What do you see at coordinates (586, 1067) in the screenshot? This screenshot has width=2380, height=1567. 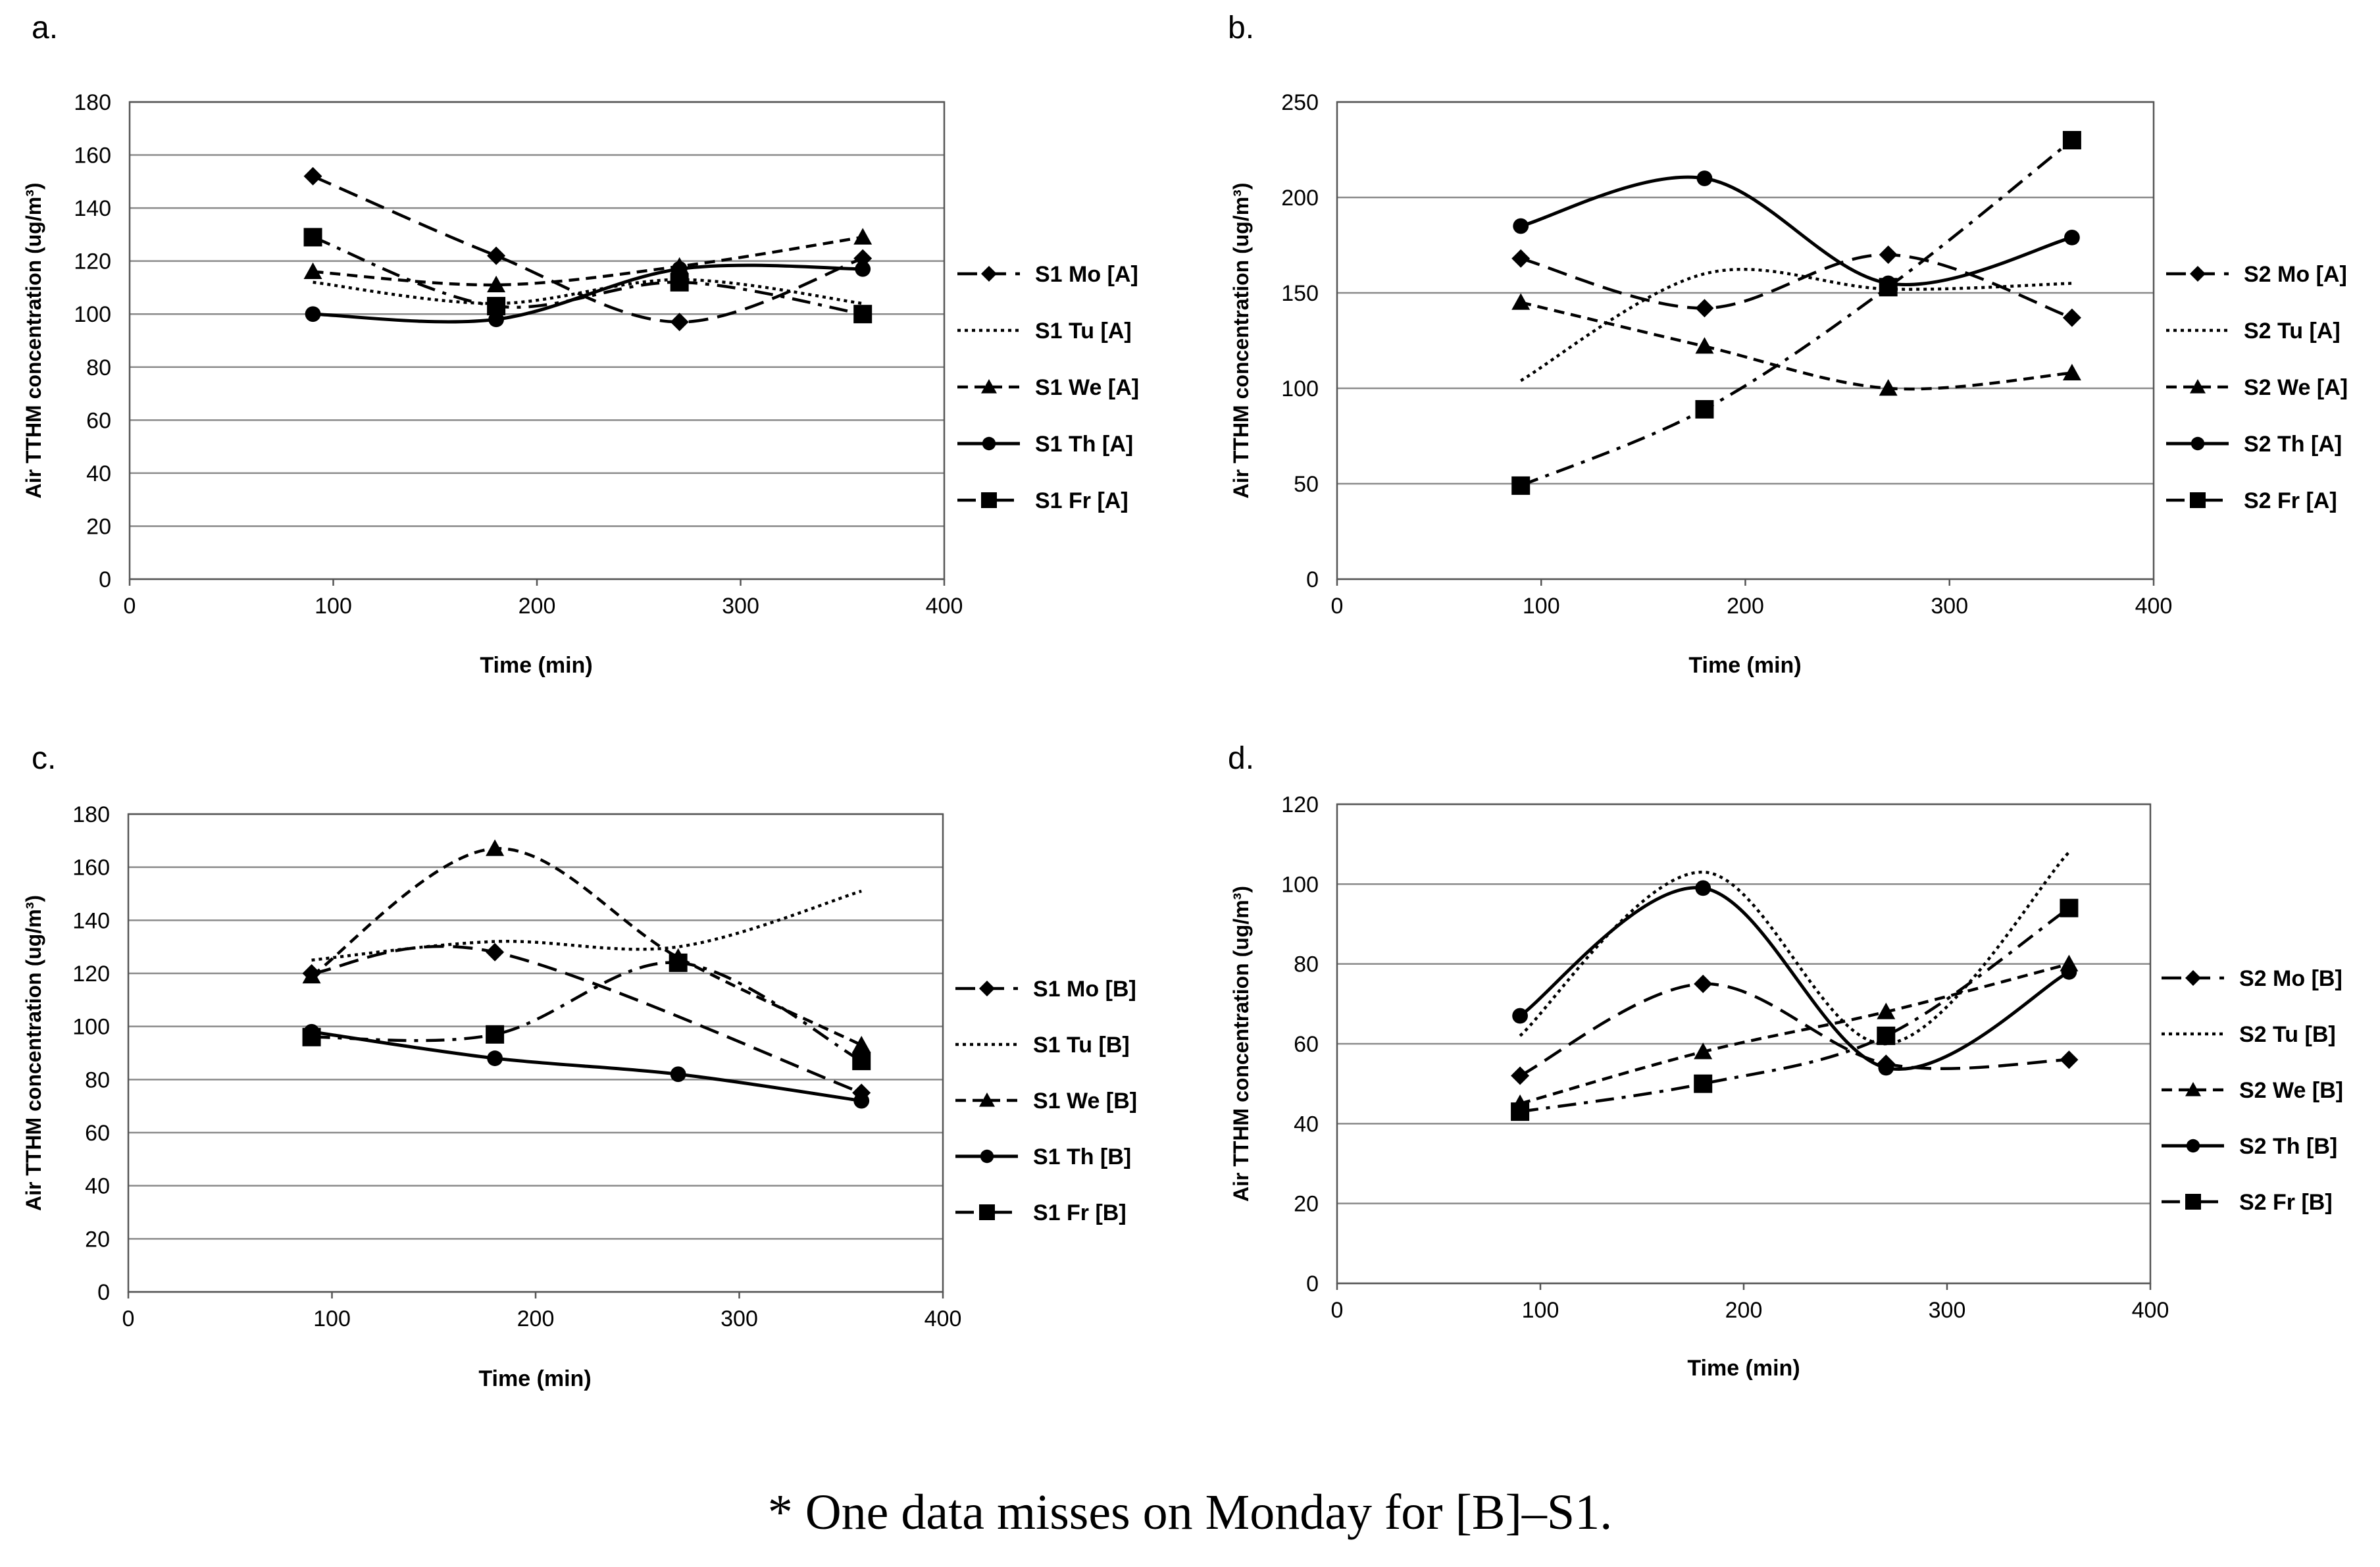 I see `series-line-s1-th-b` at bounding box center [586, 1067].